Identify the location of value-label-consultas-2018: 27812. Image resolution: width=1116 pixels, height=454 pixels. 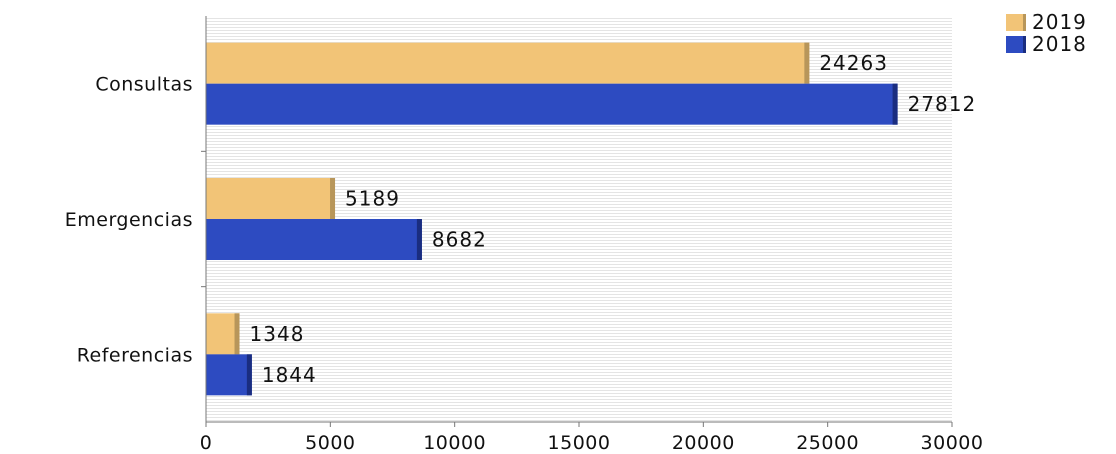
(942, 104).